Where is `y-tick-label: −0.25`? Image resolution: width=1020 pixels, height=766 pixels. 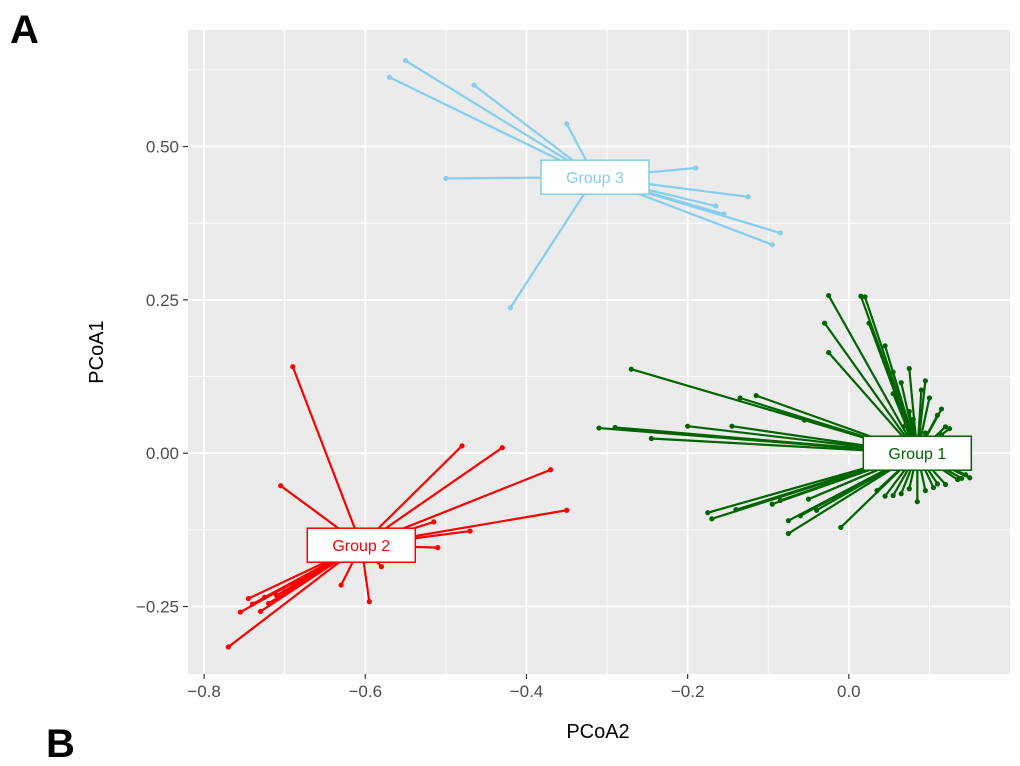
y-tick-label: −0.25 is located at coordinates (157, 607).